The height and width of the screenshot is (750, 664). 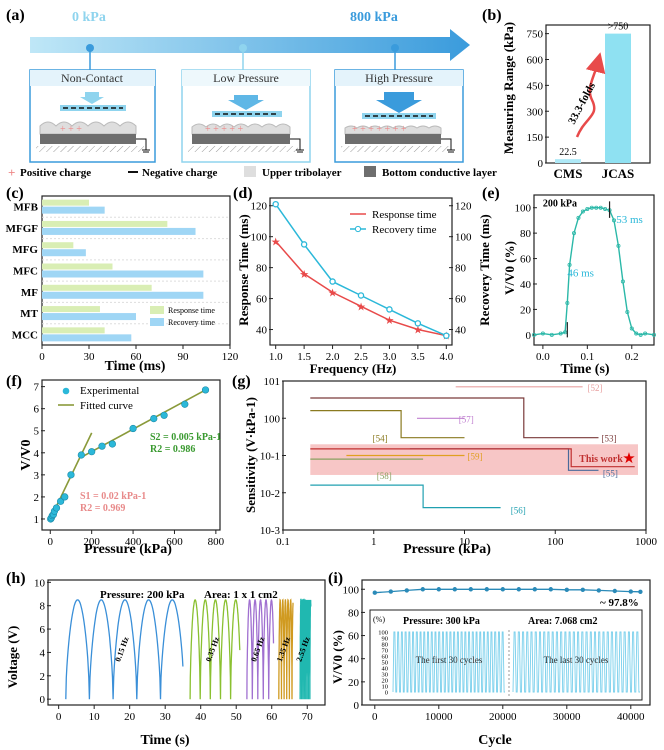 What do you see at coordinates (272, 419) in the screenshot?
I see `g-ytick-label: 100` at bounding box center [272, 419].